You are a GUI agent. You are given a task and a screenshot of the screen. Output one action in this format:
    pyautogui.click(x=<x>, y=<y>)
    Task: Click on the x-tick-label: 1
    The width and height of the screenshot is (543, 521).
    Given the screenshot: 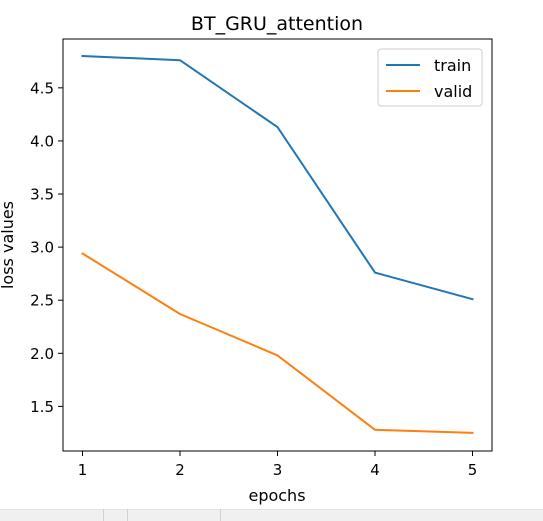 What is the action you would take?
    pyautogui.click(x=83, y=470)
    